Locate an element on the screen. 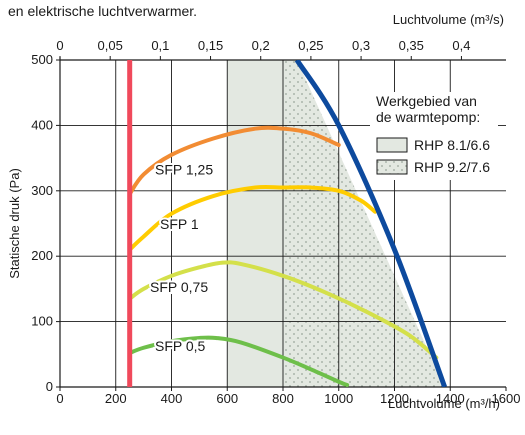  x-tick-label: 1600 is located at coordinates (506, 398).